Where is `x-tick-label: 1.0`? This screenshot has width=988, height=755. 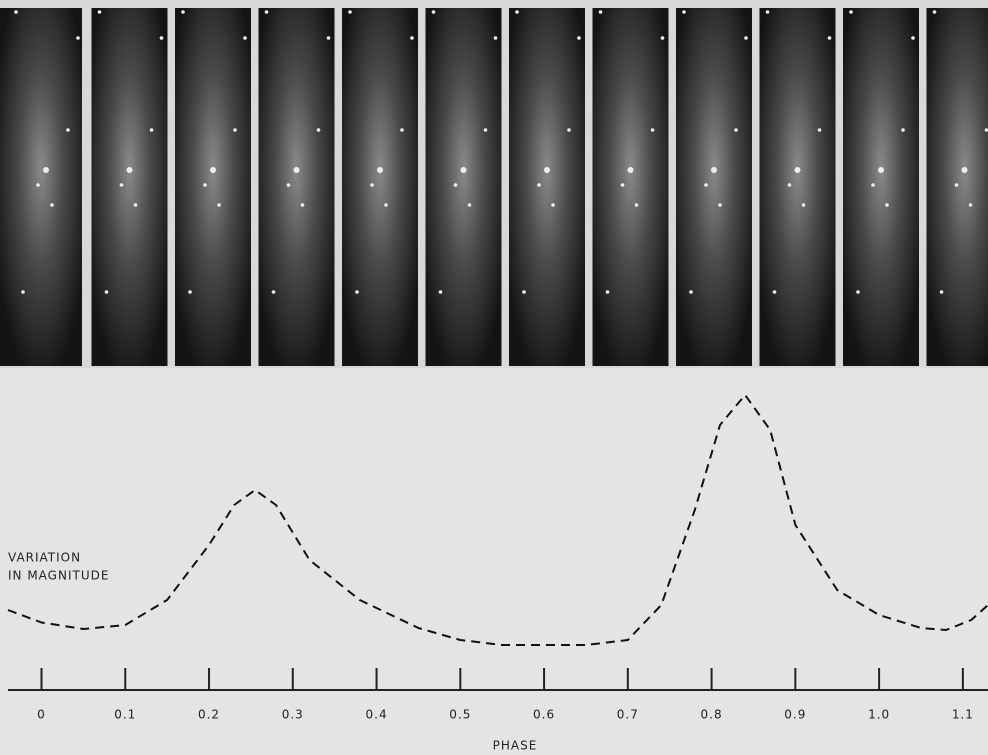 x-tick-label: 1.0 is located at coordinates (879, 715).